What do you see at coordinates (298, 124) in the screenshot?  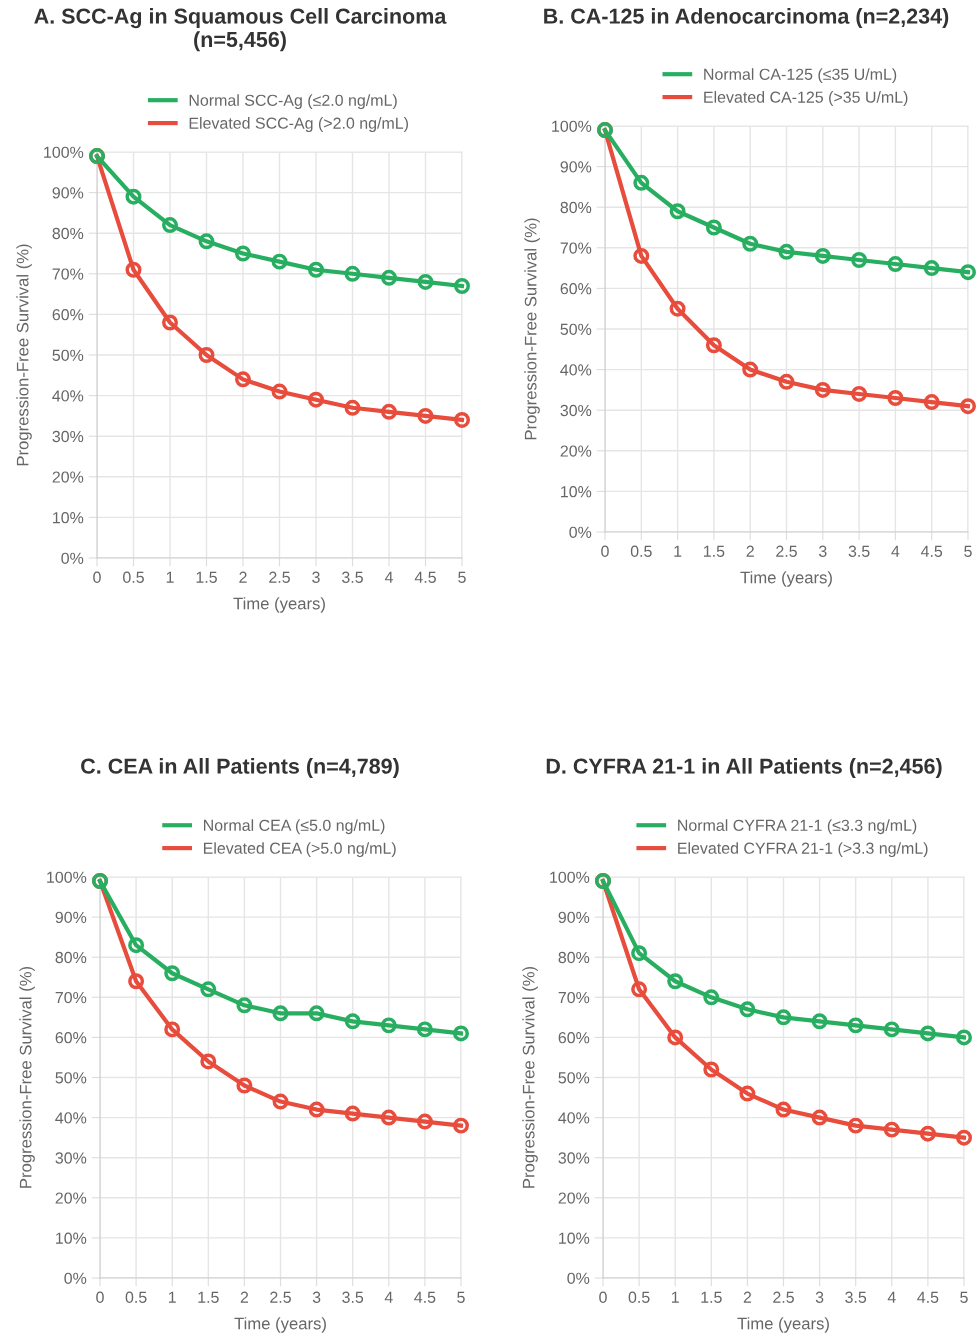 I see `legend-label: Elevated SCC-Ag (>2.0 ng/mL)` at bounding box center [298, 124].